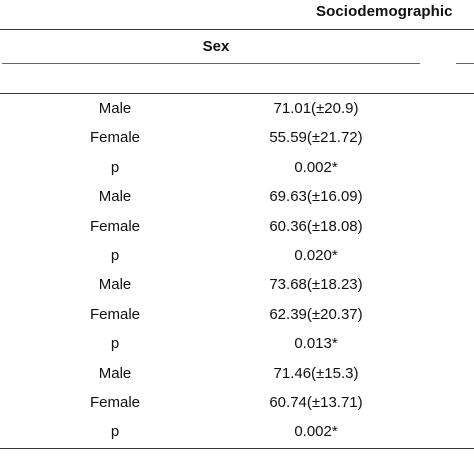  Describe the element at coordinates (237, 374) in the screenshot. I see `table-row: Male 71.46(±15.3)` at that location.